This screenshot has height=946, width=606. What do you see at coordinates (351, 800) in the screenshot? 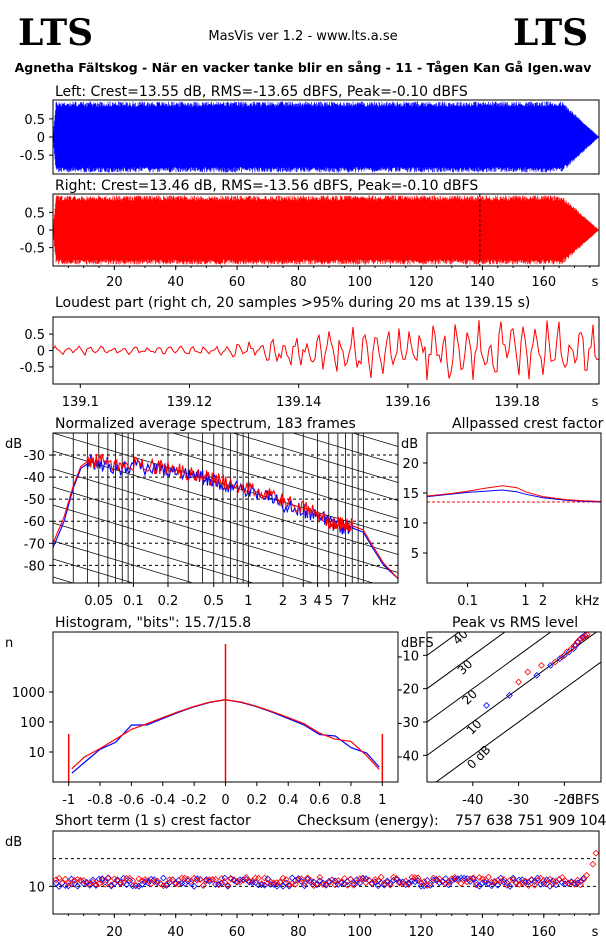
I see `histogram-xtick-label: 0.8` at bounding box center [351, 800].